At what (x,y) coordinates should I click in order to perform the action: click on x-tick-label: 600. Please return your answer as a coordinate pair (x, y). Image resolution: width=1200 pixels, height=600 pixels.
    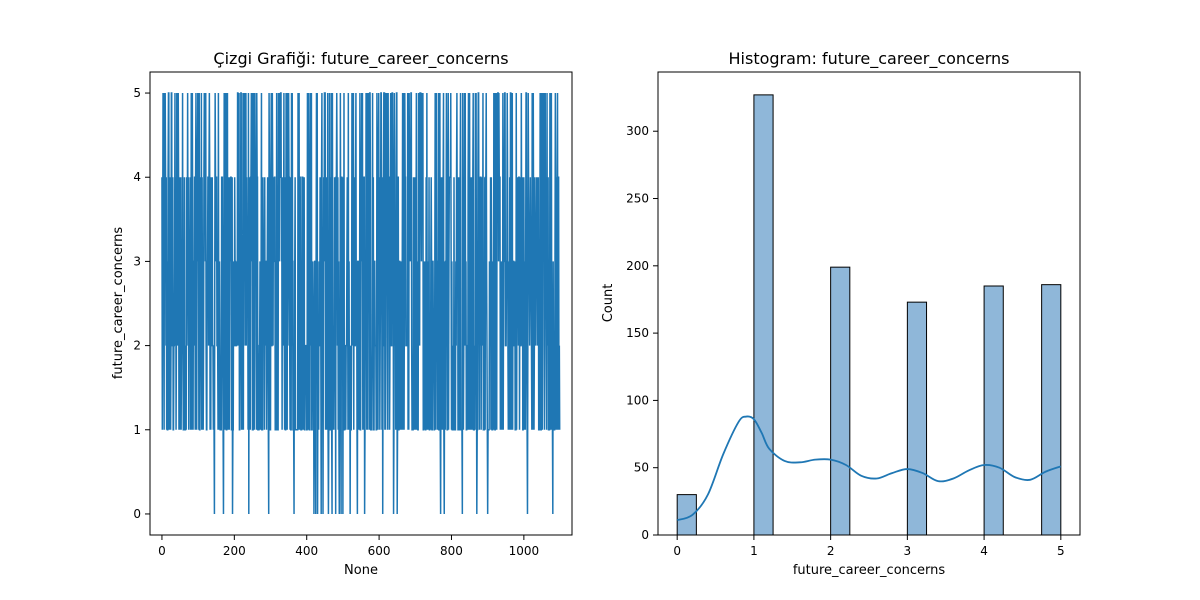
    Looking at the image, I should click on (379, 551).